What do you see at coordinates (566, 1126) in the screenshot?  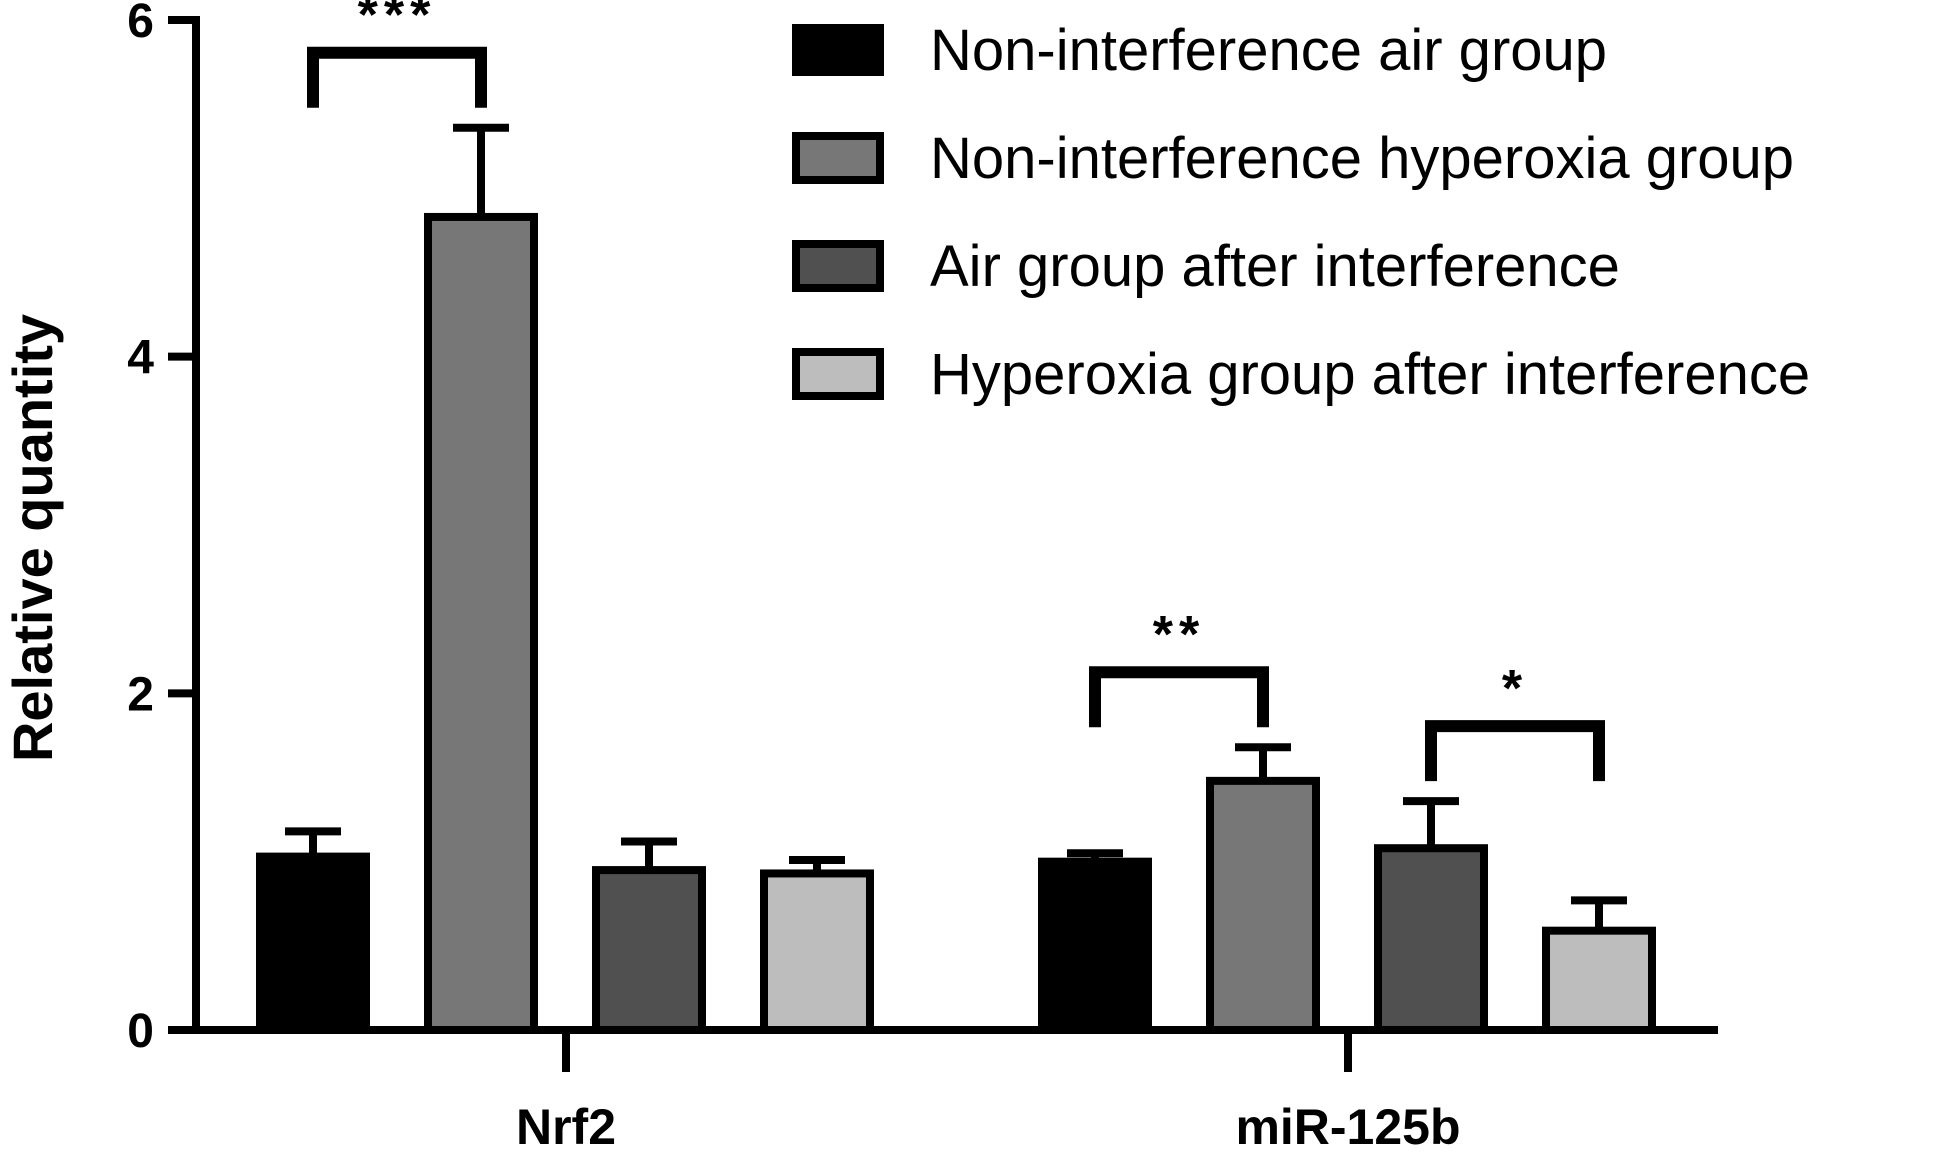 I see `x-tick-label: Nrf2` at bounding box center [566, 1126].